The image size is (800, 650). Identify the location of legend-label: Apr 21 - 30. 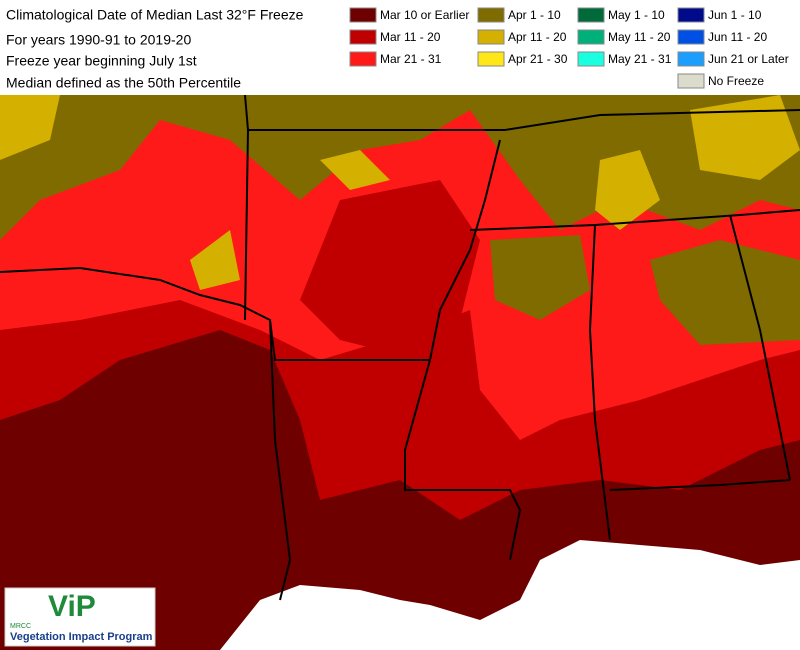
(538, 59).